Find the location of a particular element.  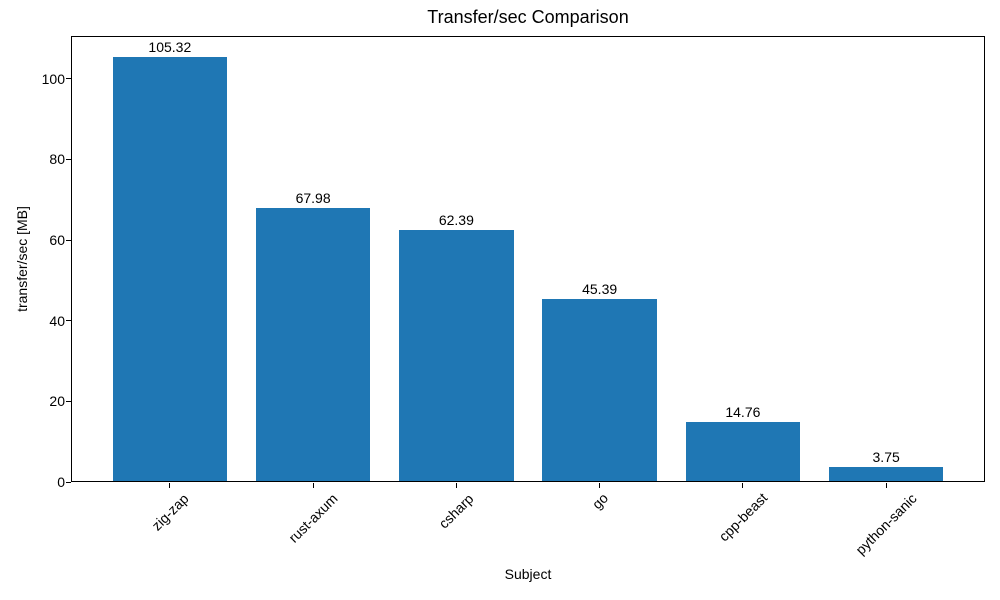

x-tick-label: go is located at coordinates (599, 501).